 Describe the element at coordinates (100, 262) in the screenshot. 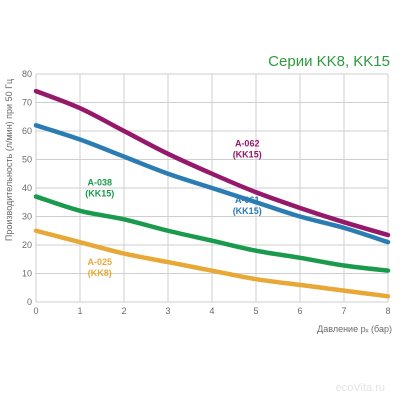

I see `series-label-name: A-025` at that location.